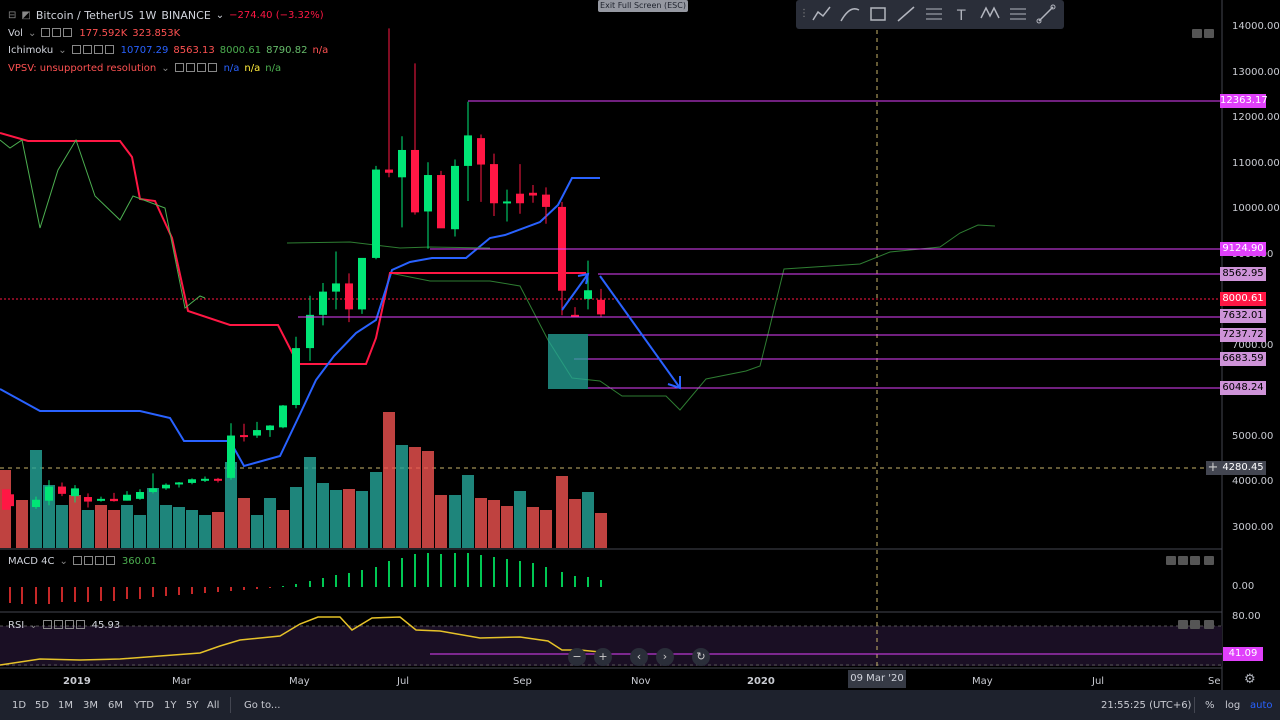  Describe the element at coordinates (96, 33) in the screenshot. I see `volume-legend: Vol ⌄ 177.592K 323.853K` at that location.